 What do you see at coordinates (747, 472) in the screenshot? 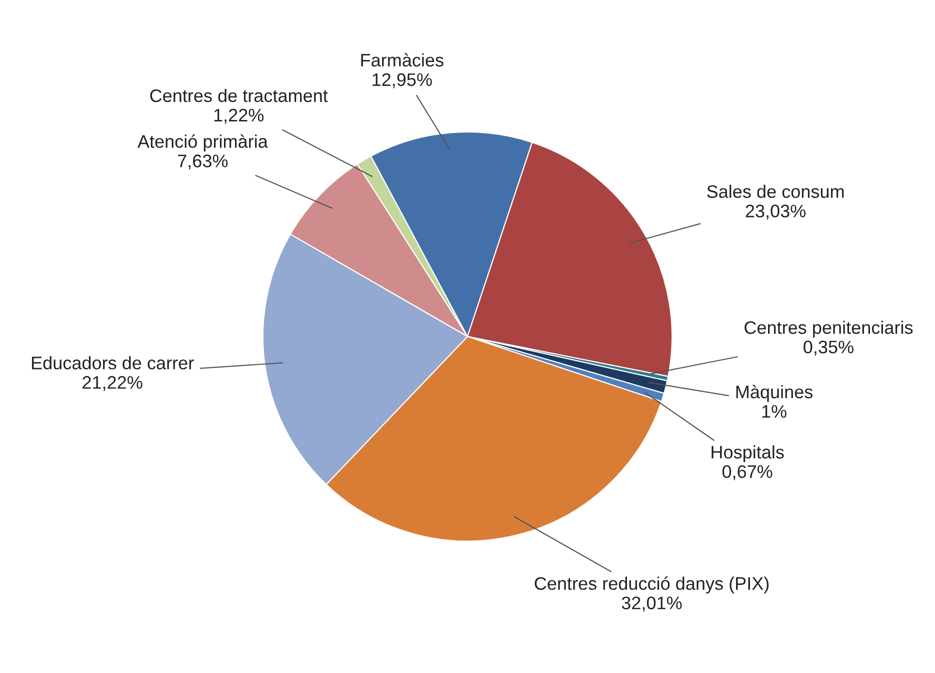
I see `data-label: 0,67%` at bounding box center [747, 472].